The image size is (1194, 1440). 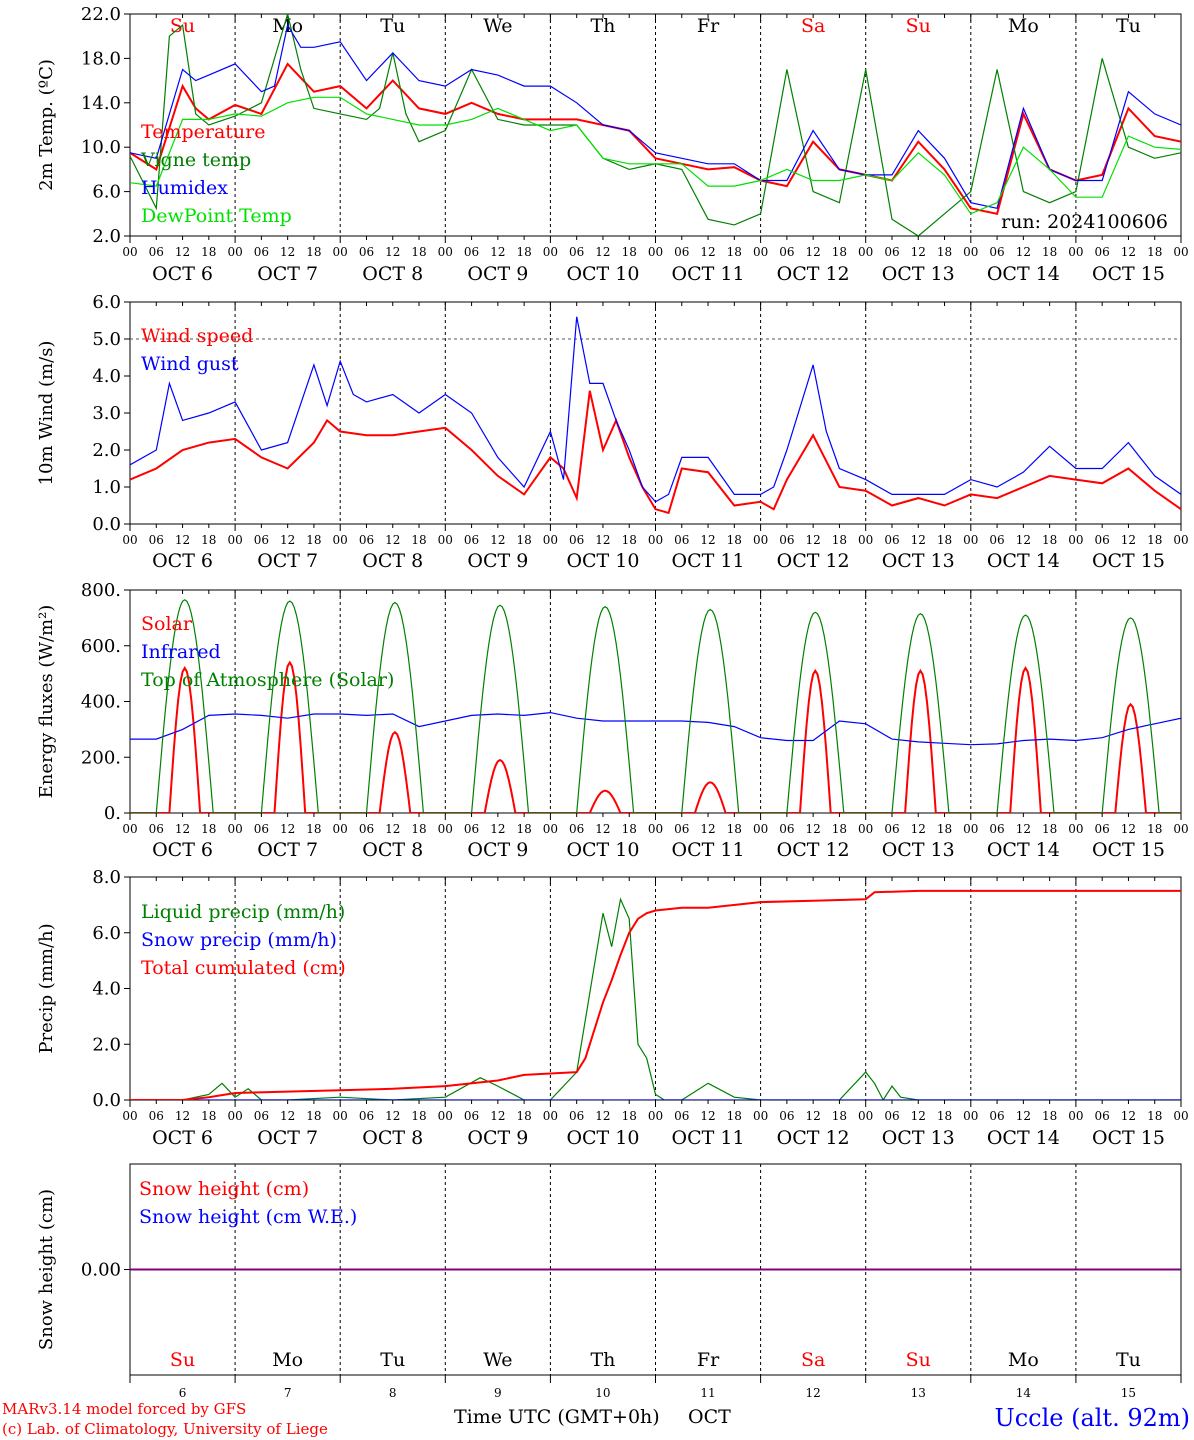 What do you see at coordinates (813, 1393) in the screenshot?
I see `day-number: 12` at bounding box center [813, 1393].